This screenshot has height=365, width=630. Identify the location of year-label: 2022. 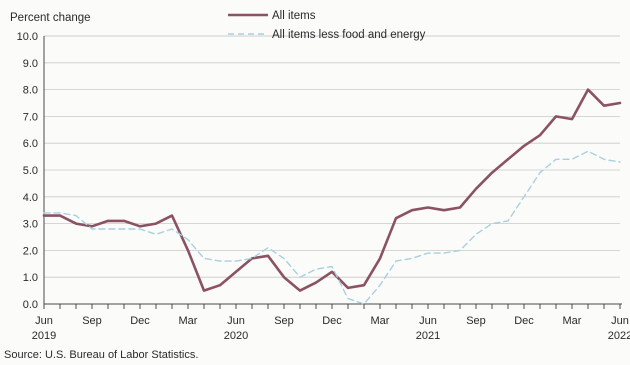
(619, 336).